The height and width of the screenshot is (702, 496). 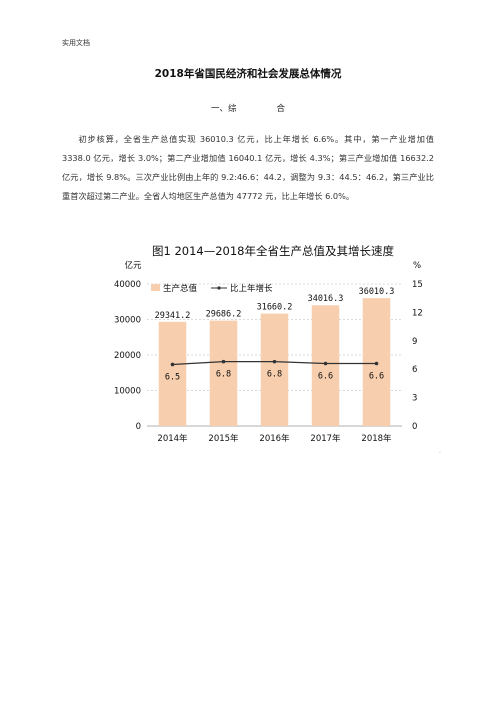 I want to click on gdp-bar-value-label: 36010.3, so click(x=377, y=292).